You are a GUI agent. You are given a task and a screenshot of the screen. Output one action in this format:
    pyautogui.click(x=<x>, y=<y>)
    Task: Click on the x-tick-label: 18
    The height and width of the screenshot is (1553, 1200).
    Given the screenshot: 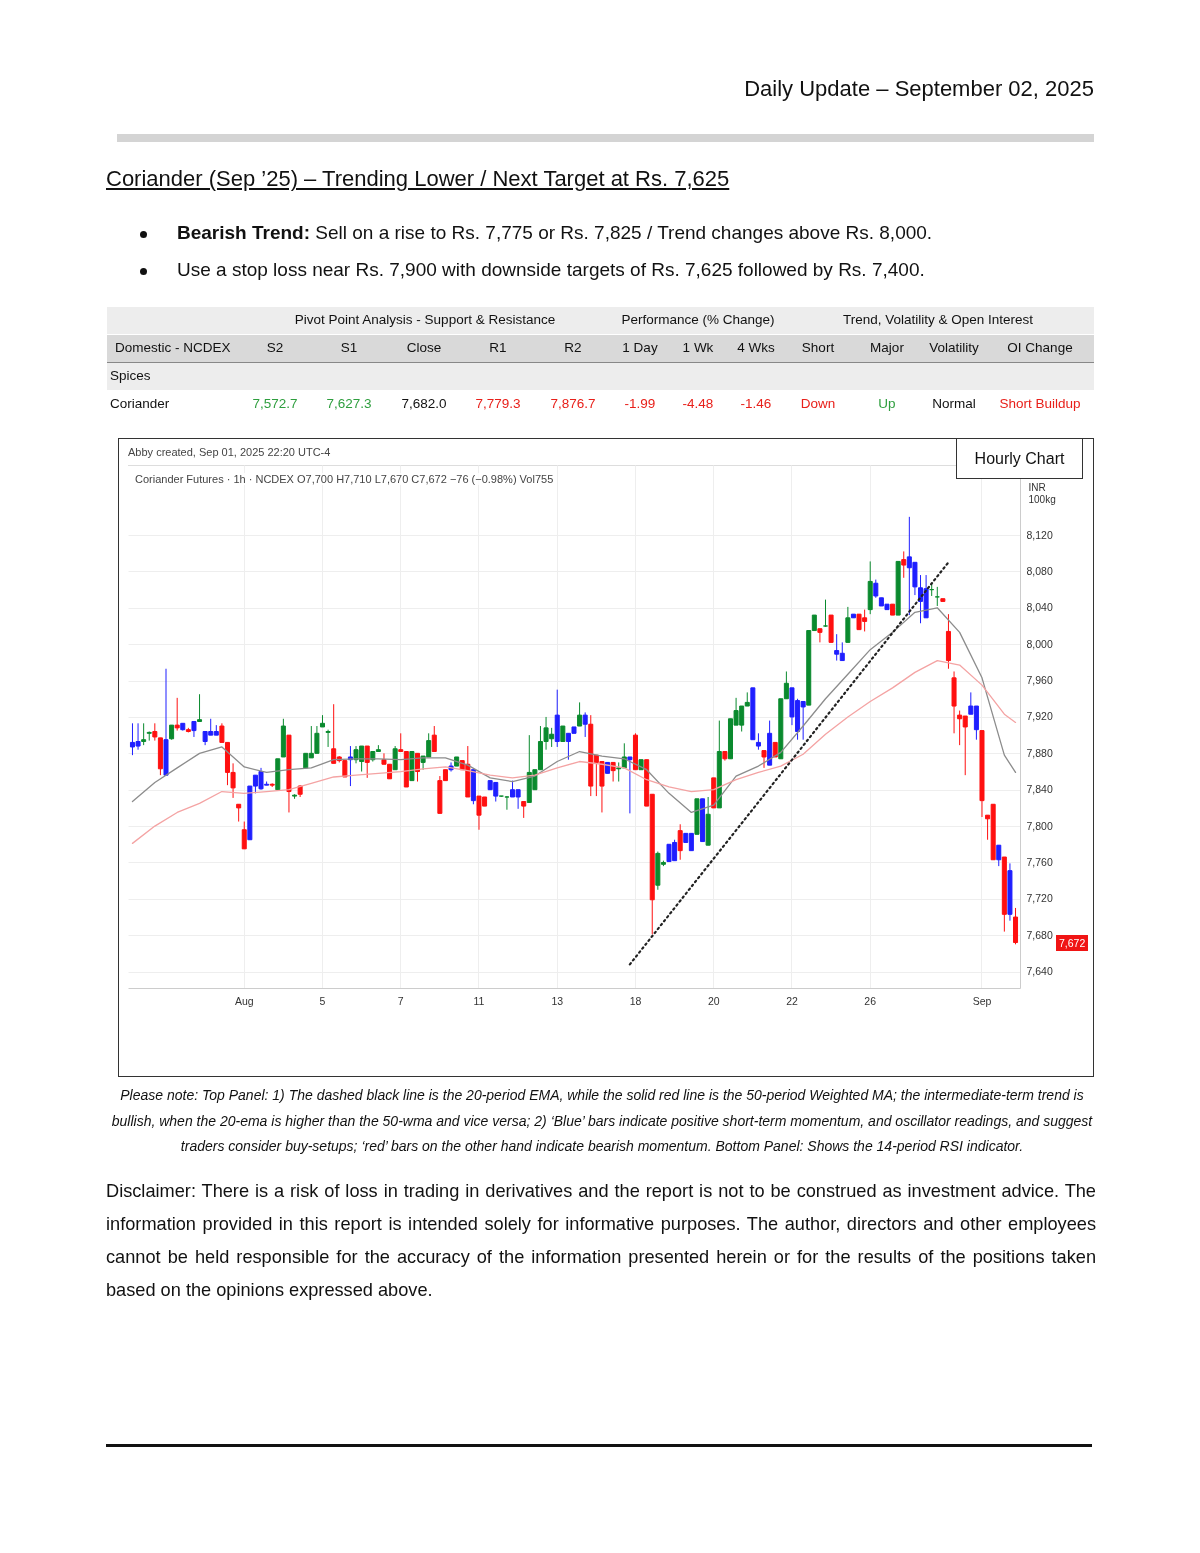 What is the action you would take?
    pyautogui.click(x=635, y=1000)
    